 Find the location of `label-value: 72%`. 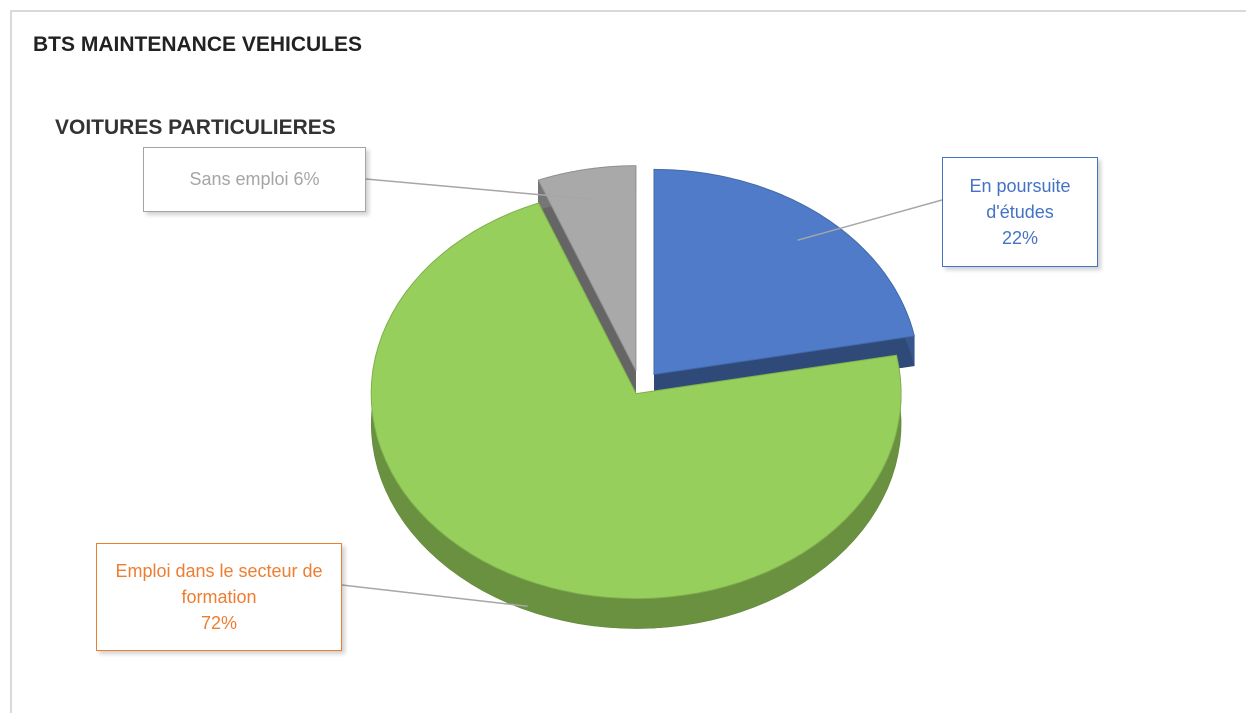

label-value: 72% is located at coordinates (219, 623).